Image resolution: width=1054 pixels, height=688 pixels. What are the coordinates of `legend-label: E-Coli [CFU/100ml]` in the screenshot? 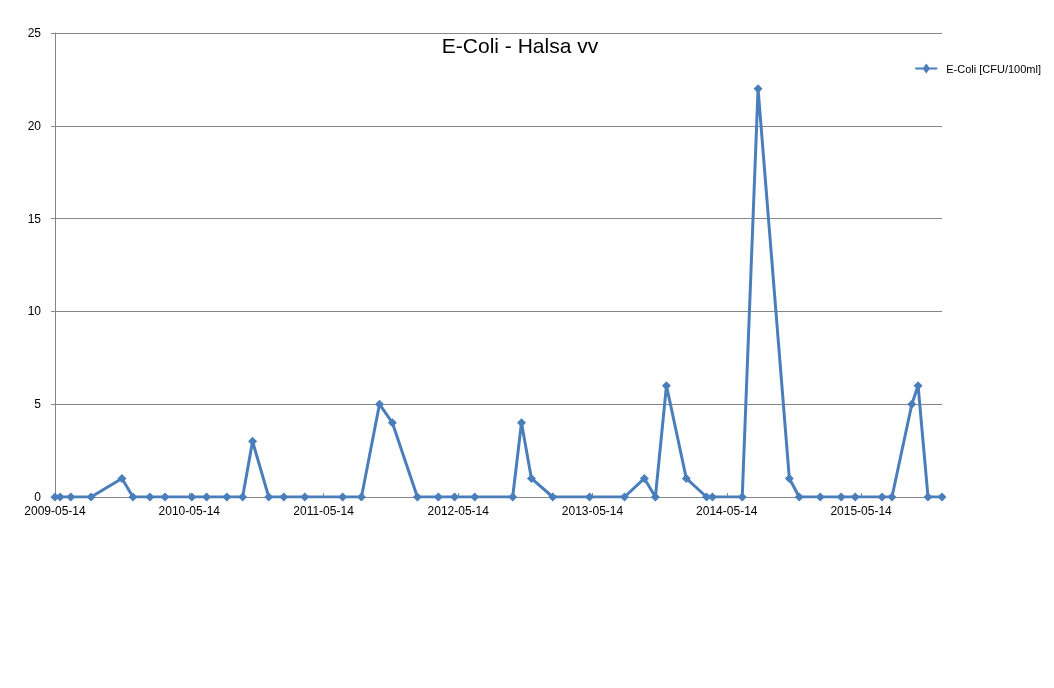 It's located at (994, 68).